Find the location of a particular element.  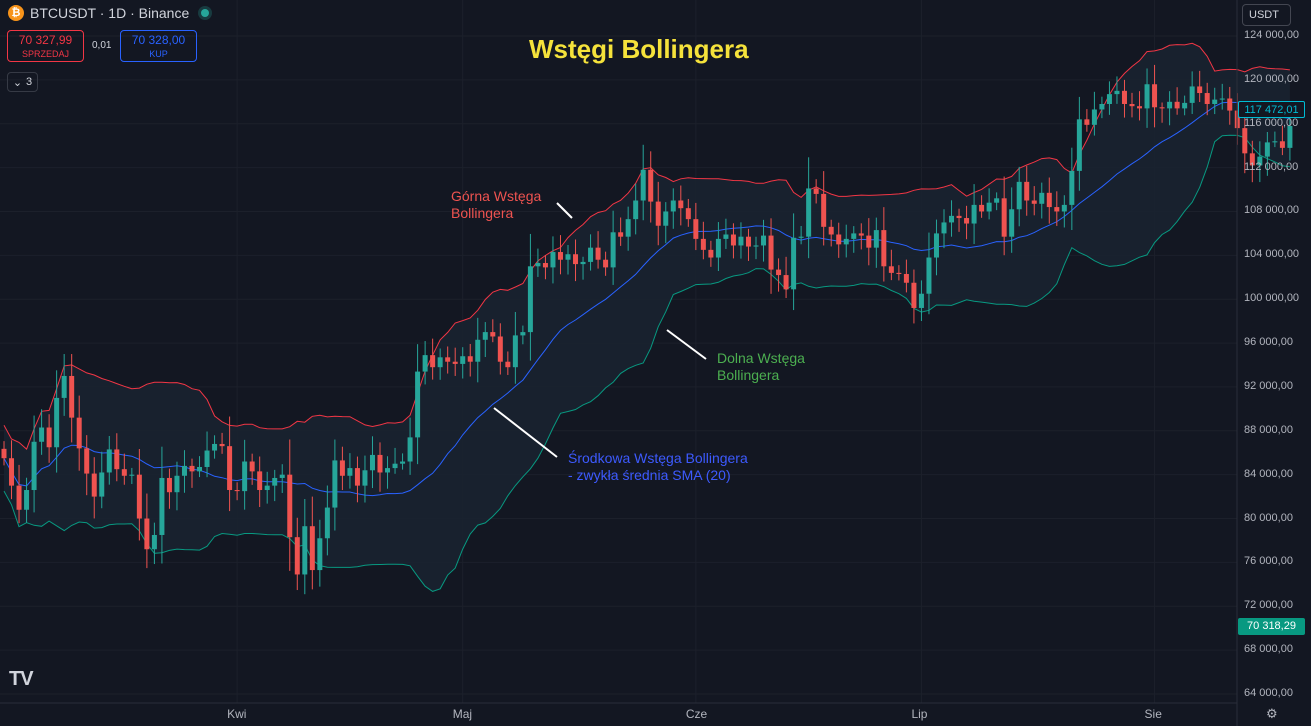

sell-label: SPRZEDAJ is located at coordinates (45, 54).